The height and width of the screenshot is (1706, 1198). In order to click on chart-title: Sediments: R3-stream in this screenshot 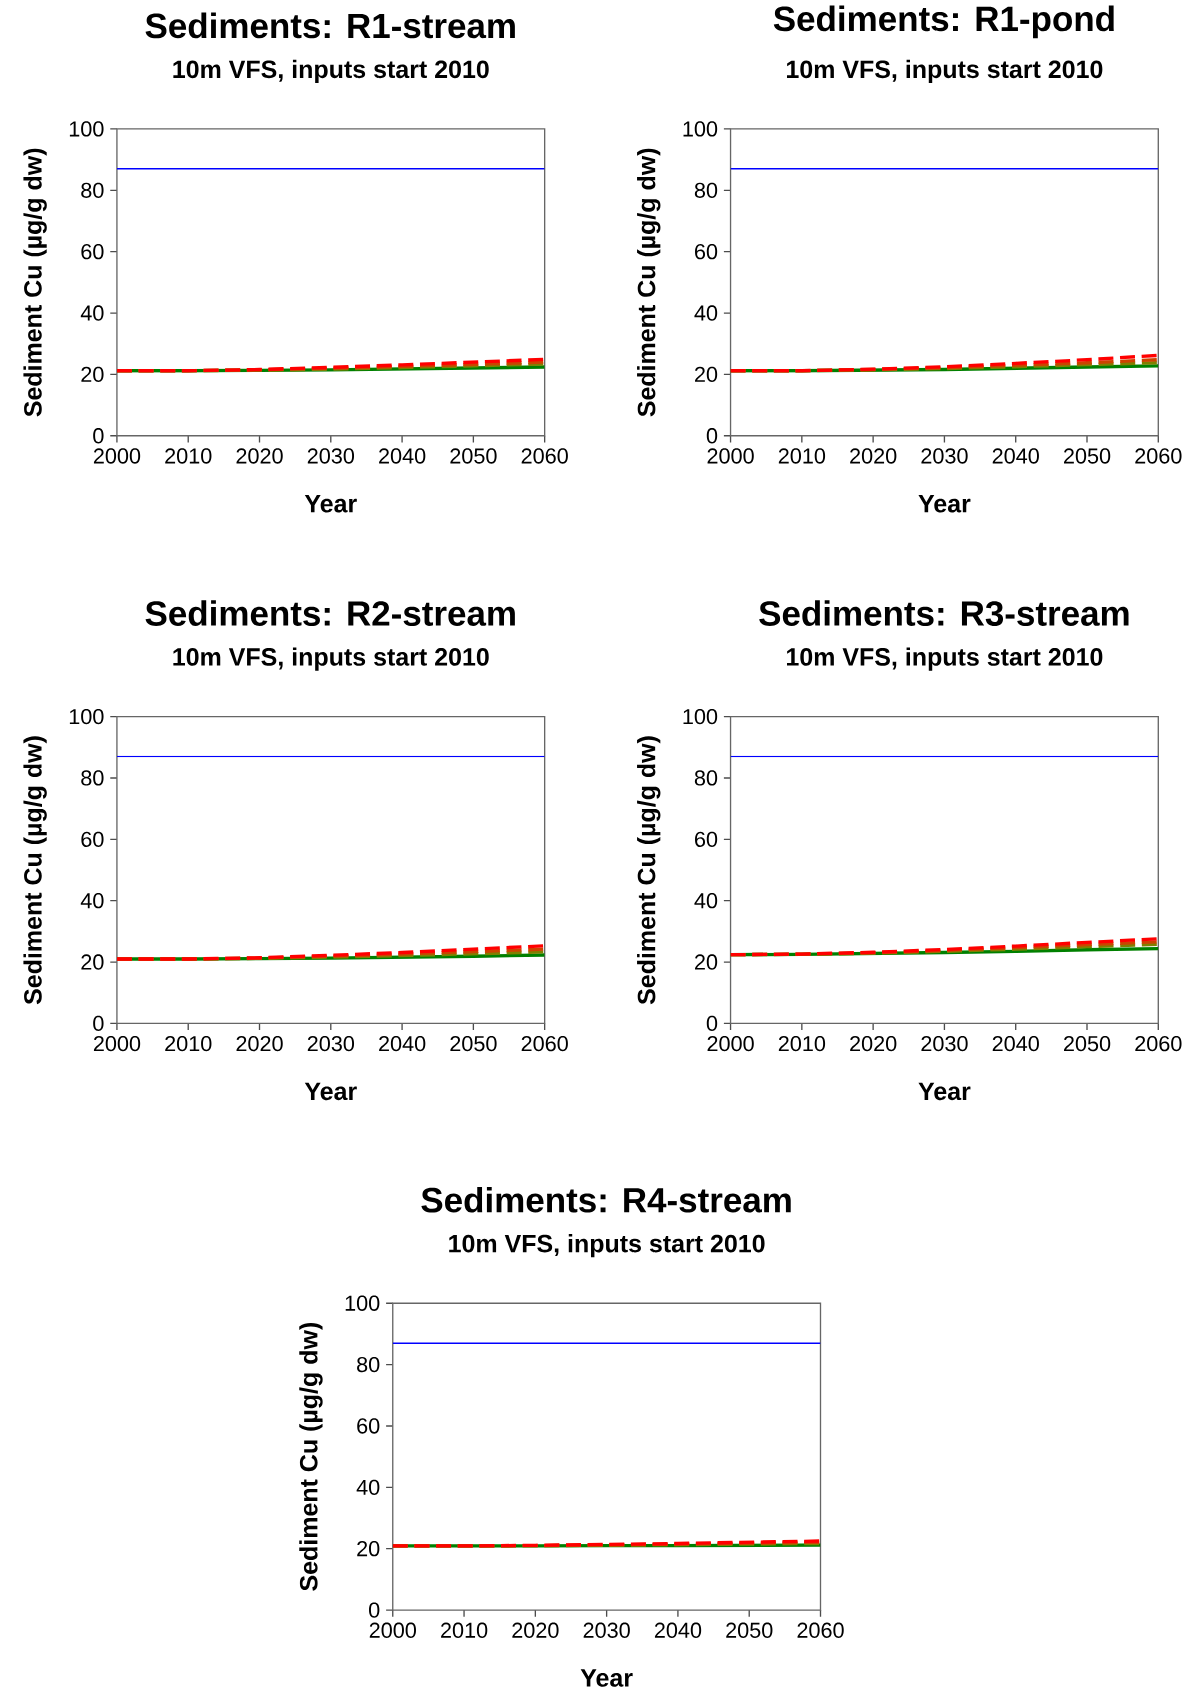, I will do `click(944, 613)`.